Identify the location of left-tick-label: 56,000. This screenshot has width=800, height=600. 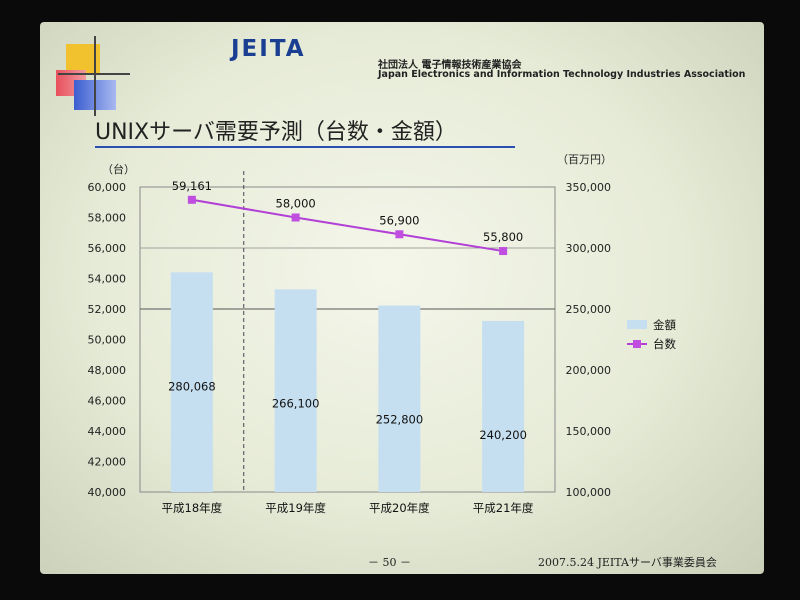
(107, 248).